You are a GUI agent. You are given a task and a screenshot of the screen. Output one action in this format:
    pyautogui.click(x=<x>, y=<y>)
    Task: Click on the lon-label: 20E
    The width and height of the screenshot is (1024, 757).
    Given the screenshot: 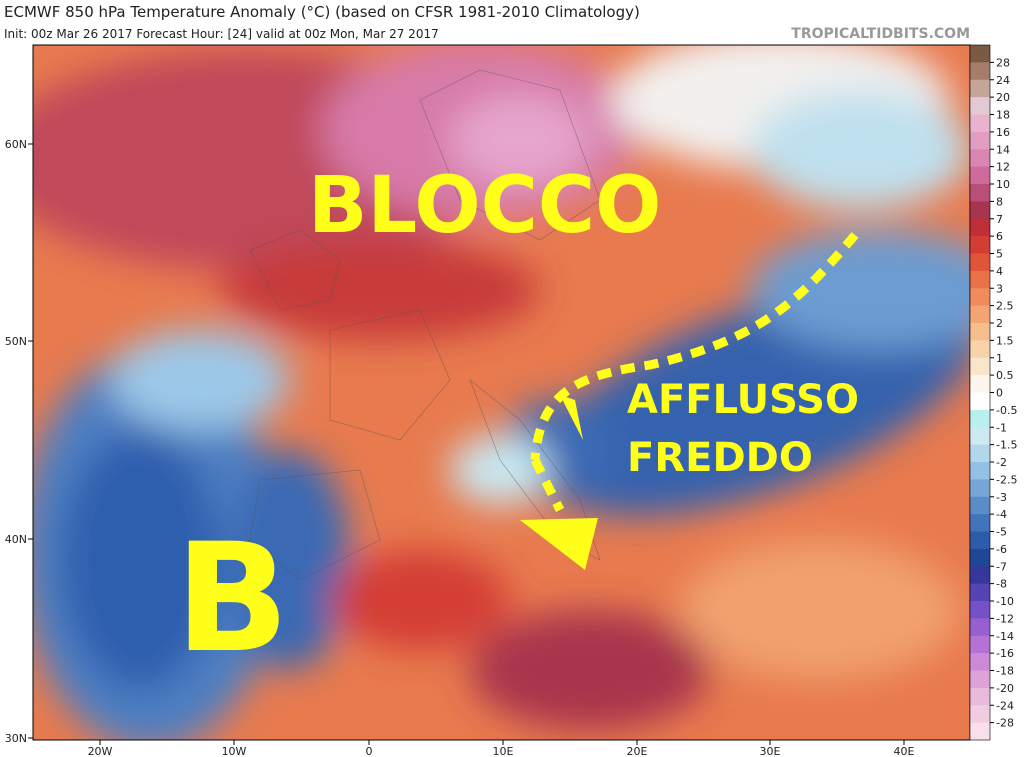 What is the action you would take?
    pyautogui.click(x=637, y=751)
    